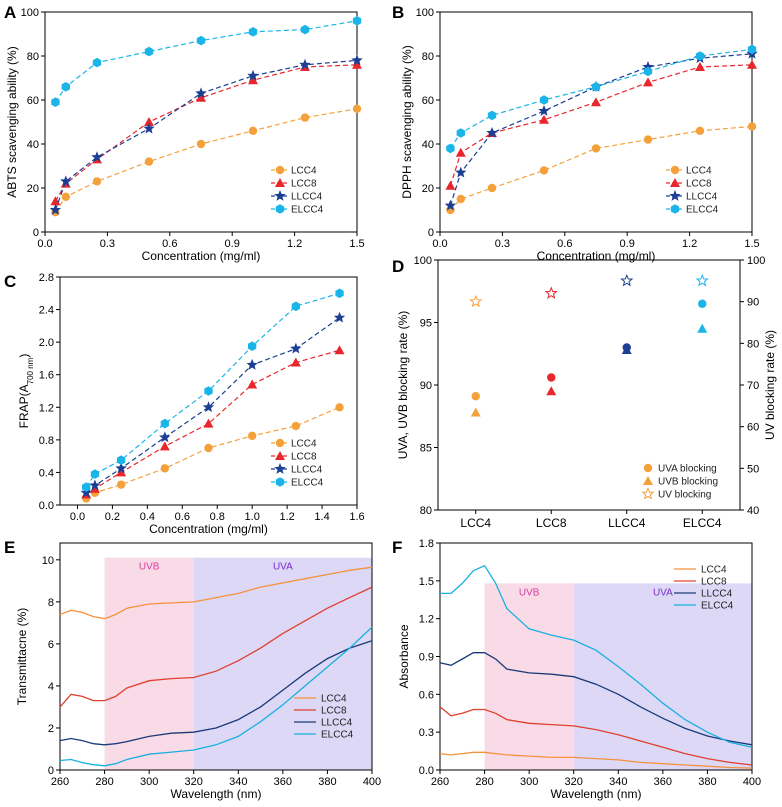 Image resolution: width=782 pixels, height=807 pixels. What do you see at coordinates (46, 278) in the screenshot?
I see `y-tick-label: 2.8` at bounding box center [46, 278].